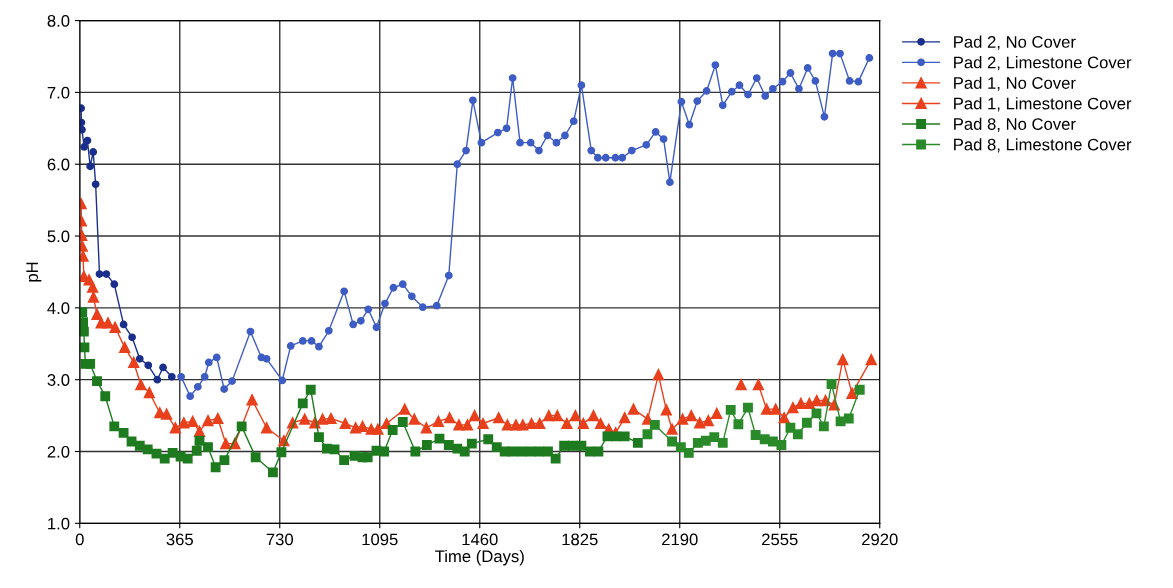 The width and height of the screenshot is (1173, 588). Describe the element at coordinates (479, 557) in the screenshot. I see `x-axis-title: Time (Days)` at that location.